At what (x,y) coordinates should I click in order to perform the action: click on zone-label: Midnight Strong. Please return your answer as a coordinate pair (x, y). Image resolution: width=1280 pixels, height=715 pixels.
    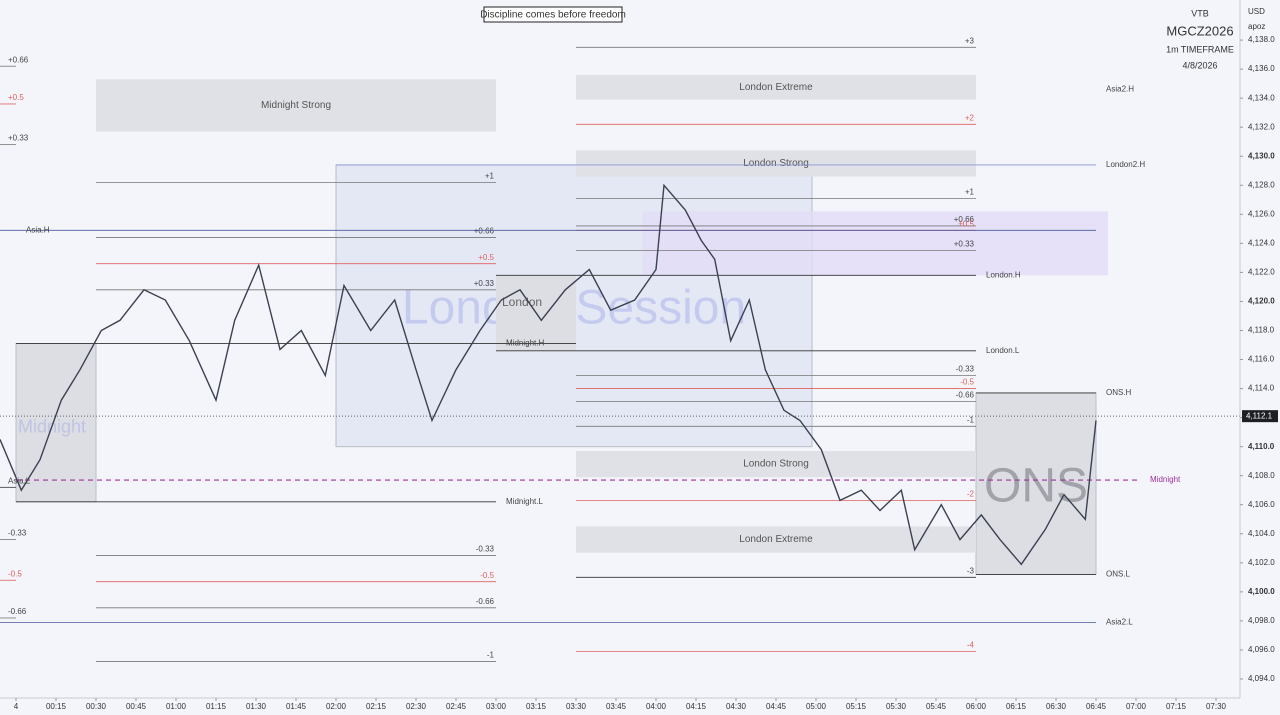
    Looking at the image, I should click on (296, 105).